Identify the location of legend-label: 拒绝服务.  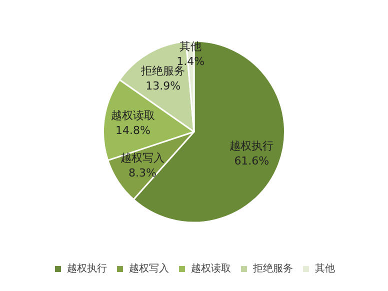
(272, 268).